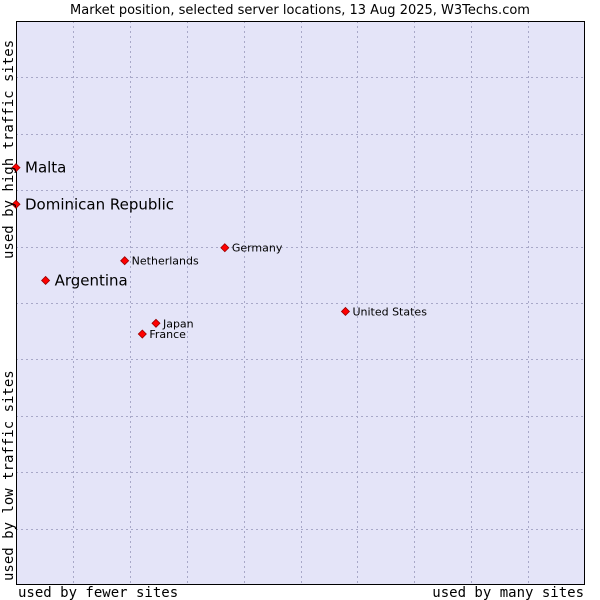 The image size is (600, 600). I want to click on x-axis-label-right: used by many sites, so click(508, 592).